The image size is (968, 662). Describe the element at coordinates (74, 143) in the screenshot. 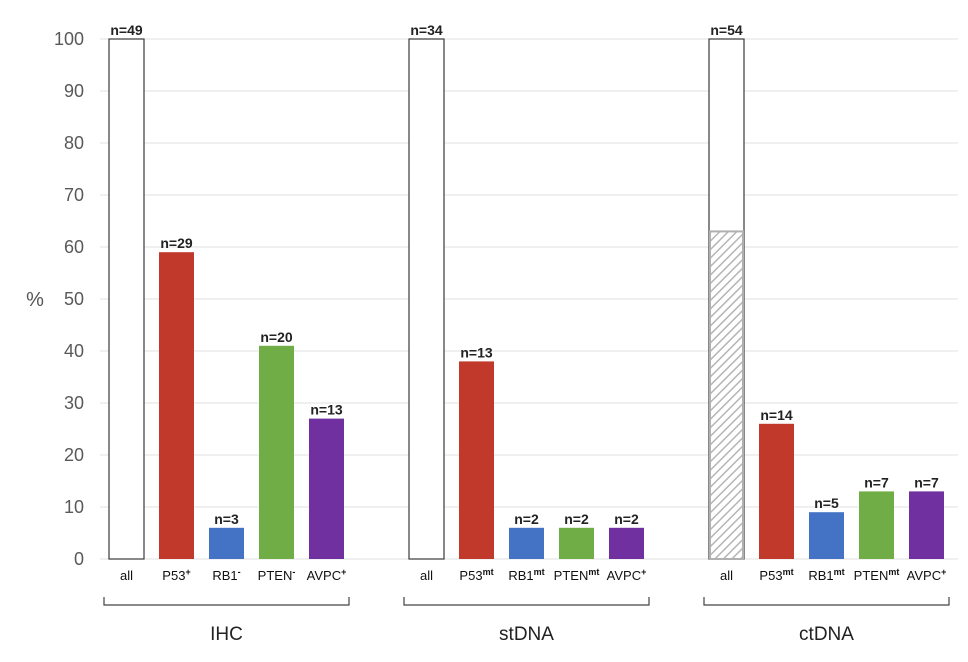

I see `y-tick-label: 80` at that location.